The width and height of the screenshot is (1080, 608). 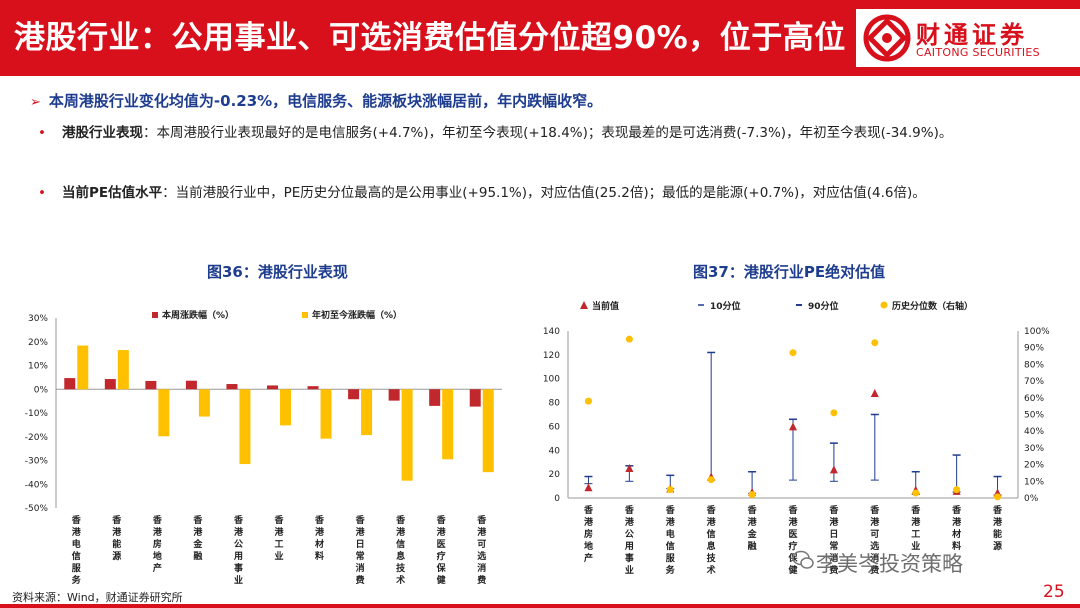 I want to click on logo-english-name: CAITONG SECURITIES, so click(x=978, y=52).